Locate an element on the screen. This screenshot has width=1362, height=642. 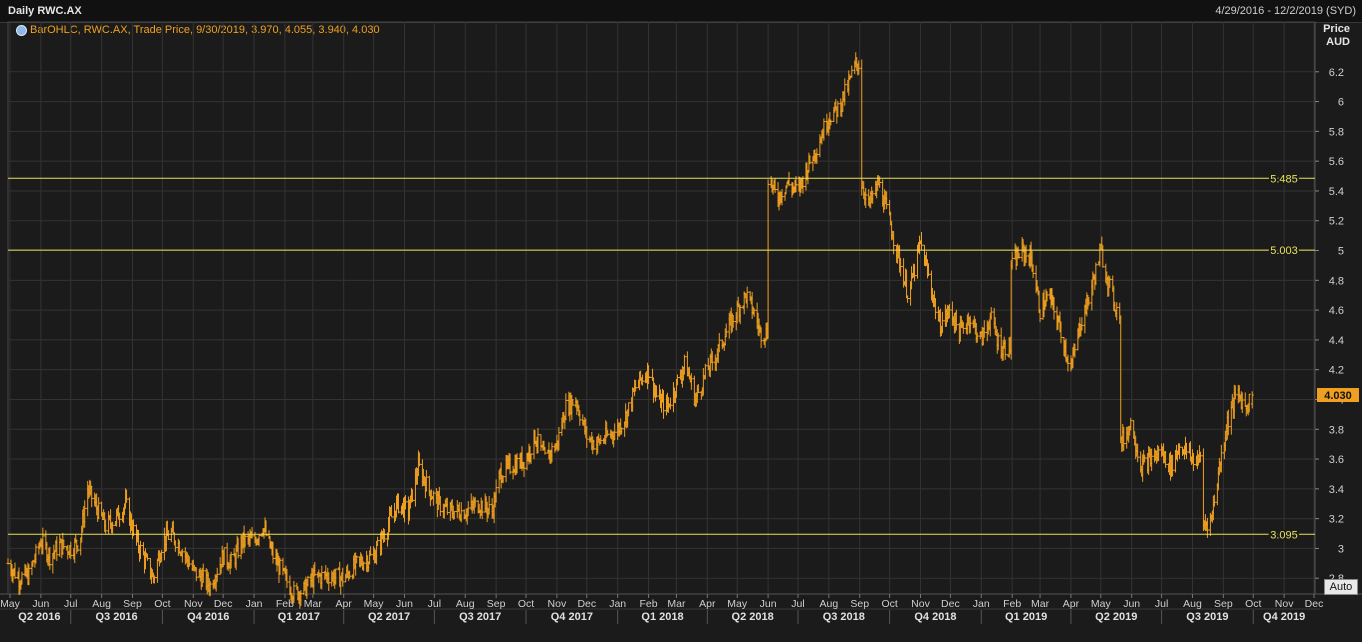
quarter-label: Q1 2018 is located at coordinates (662, 617).